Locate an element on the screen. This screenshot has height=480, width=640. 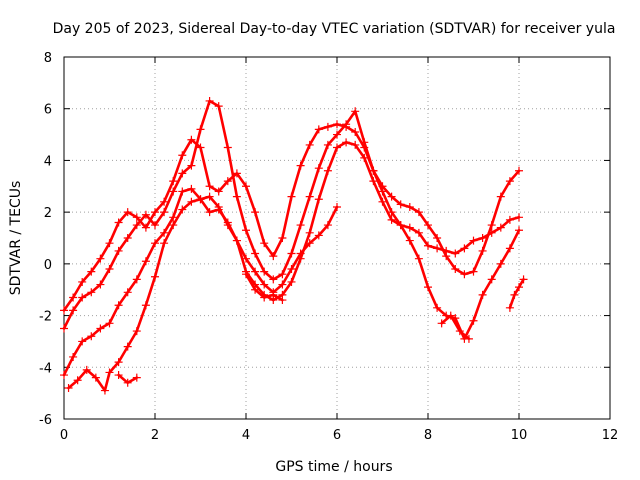
y-tick-label: 4 is located at coordinates (48, 161).